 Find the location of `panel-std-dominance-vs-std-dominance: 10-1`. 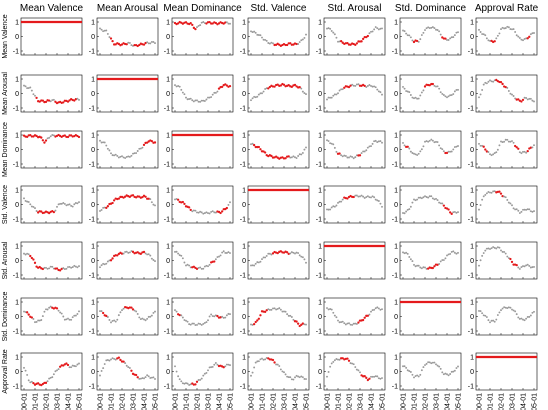

panel-std-dominance-vs-std-dominance: 10-1 is located at coordinates (427, 316).